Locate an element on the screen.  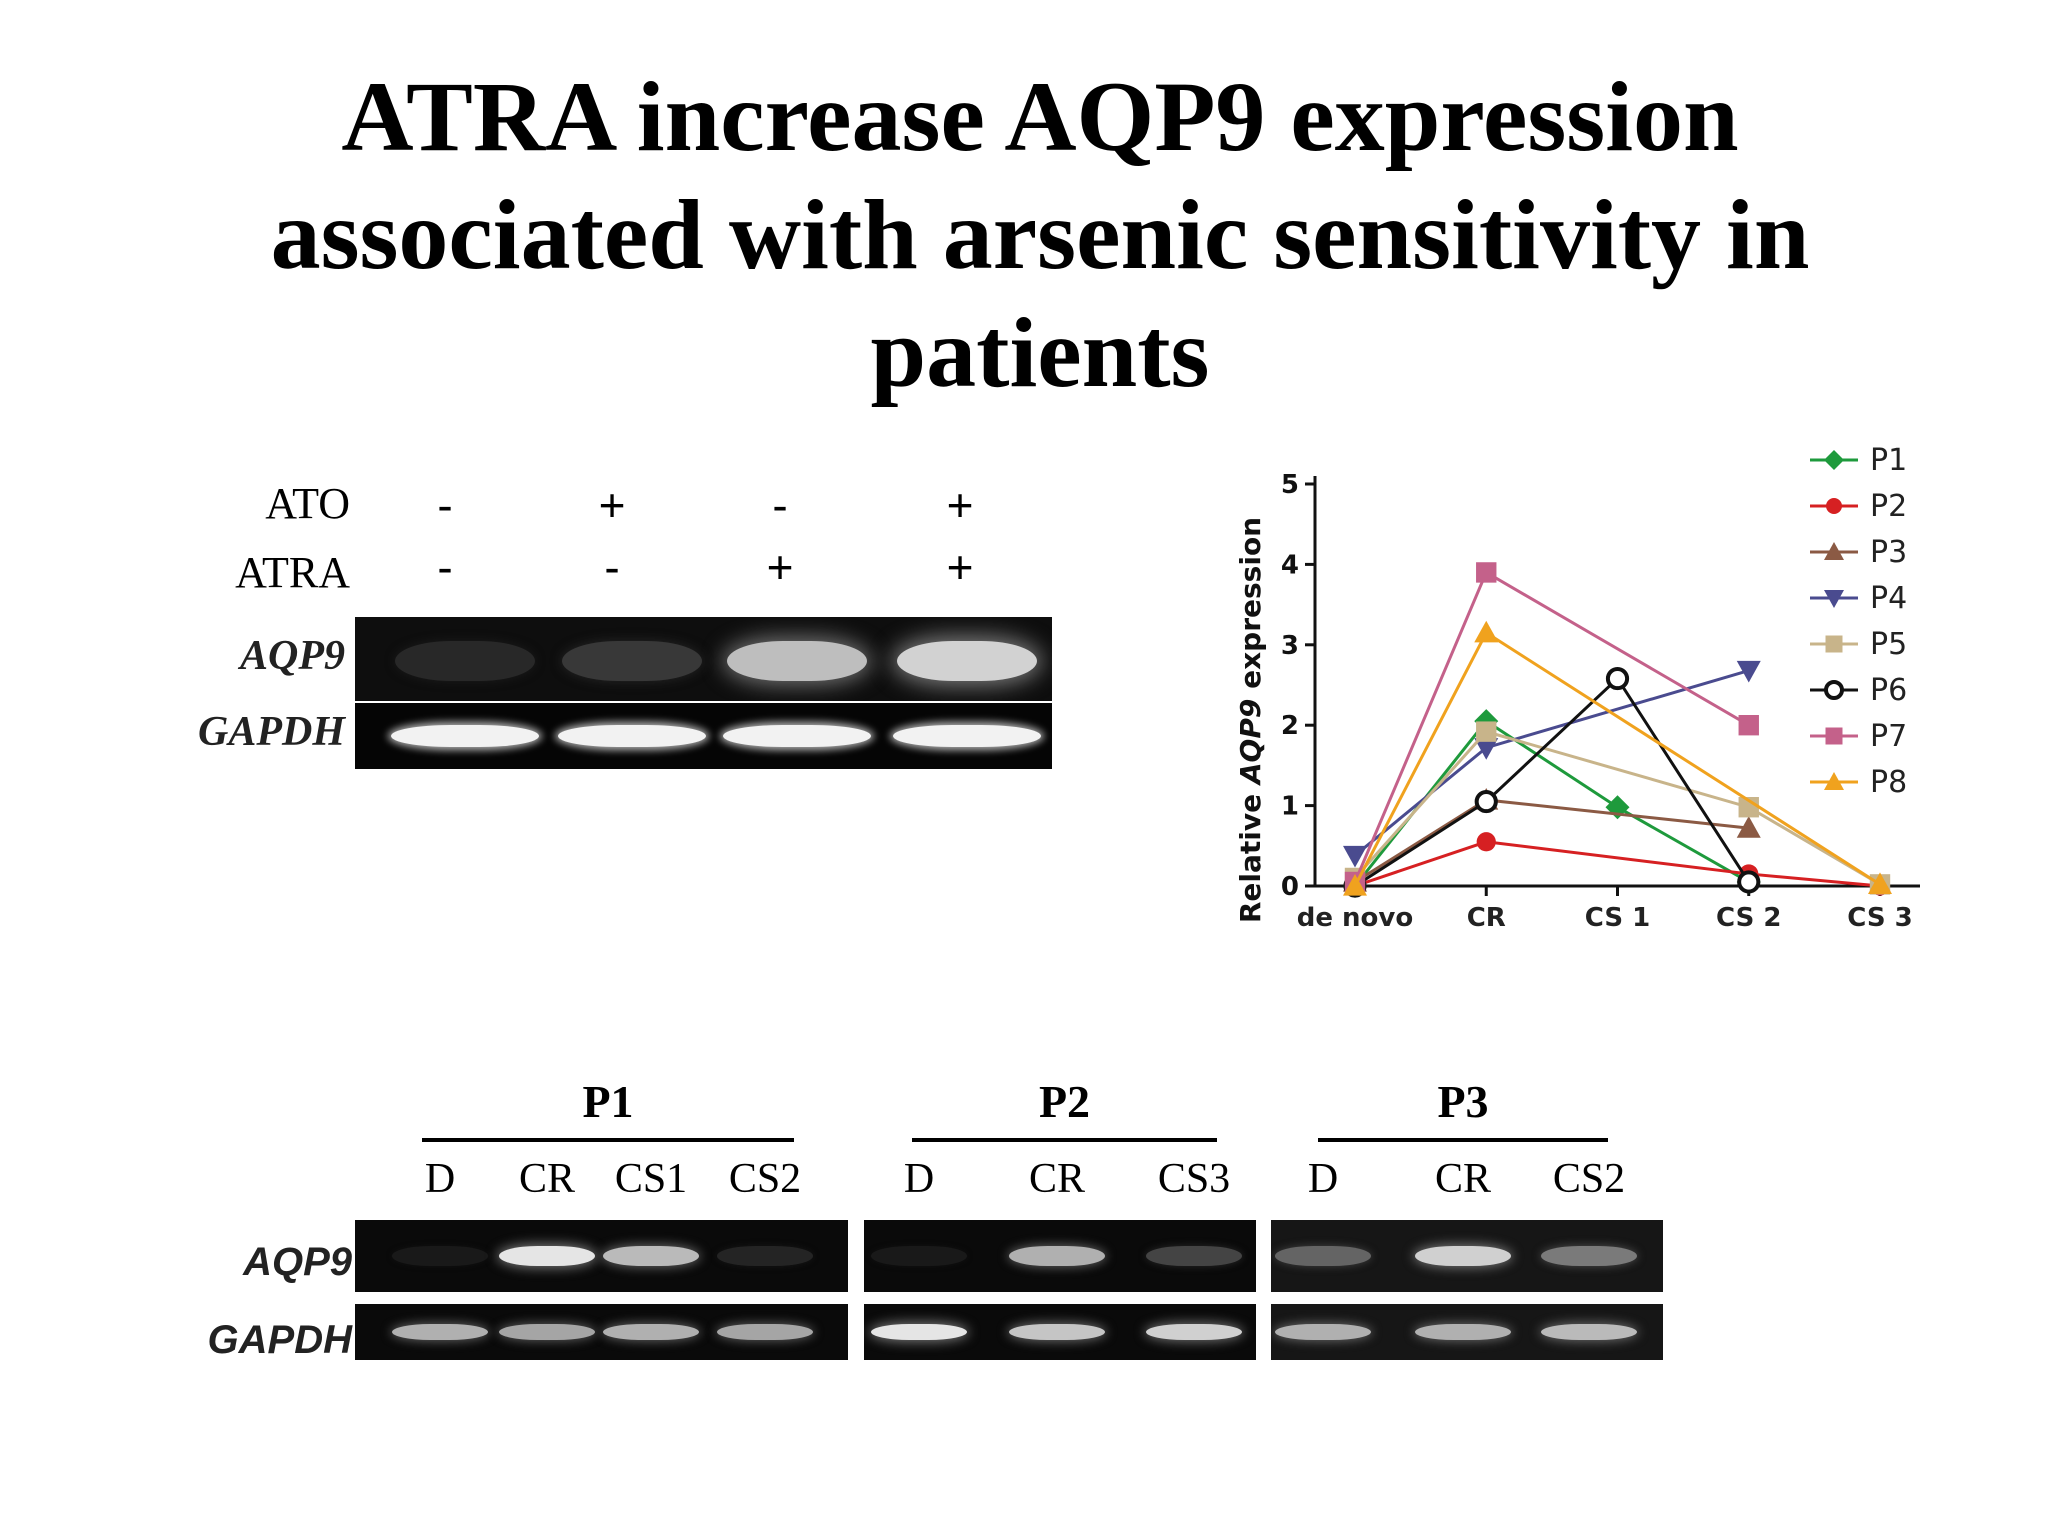
x-tick-label: CR is located at coordinates (1486, 918).